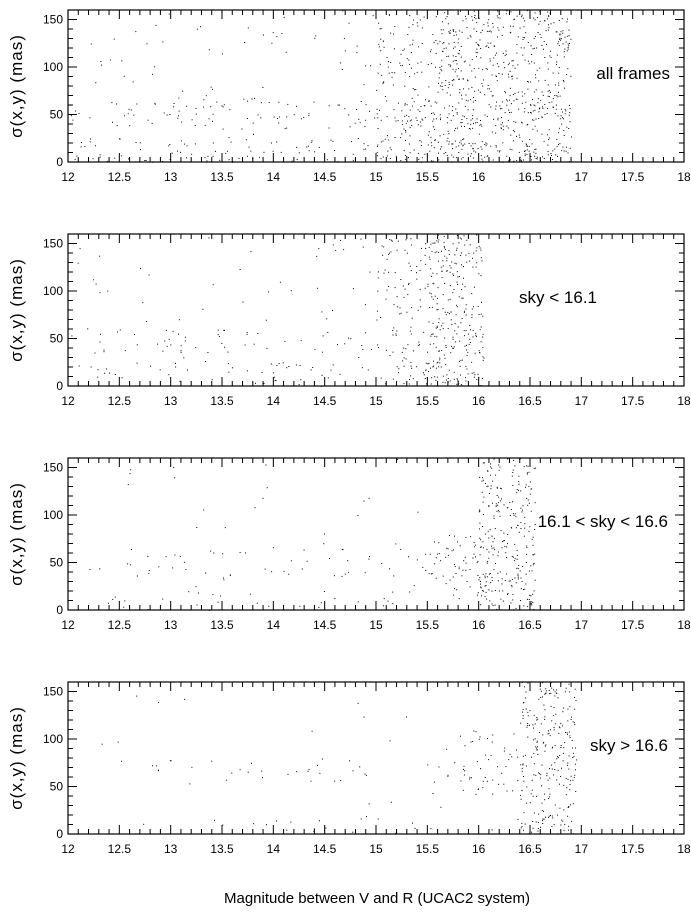 Image resolution: width=691 pixels, height=922 pixels. What do you see at coordinates (376, 86) in the screenshot?
I see `plot-frame` at bounding box center [376, 86].